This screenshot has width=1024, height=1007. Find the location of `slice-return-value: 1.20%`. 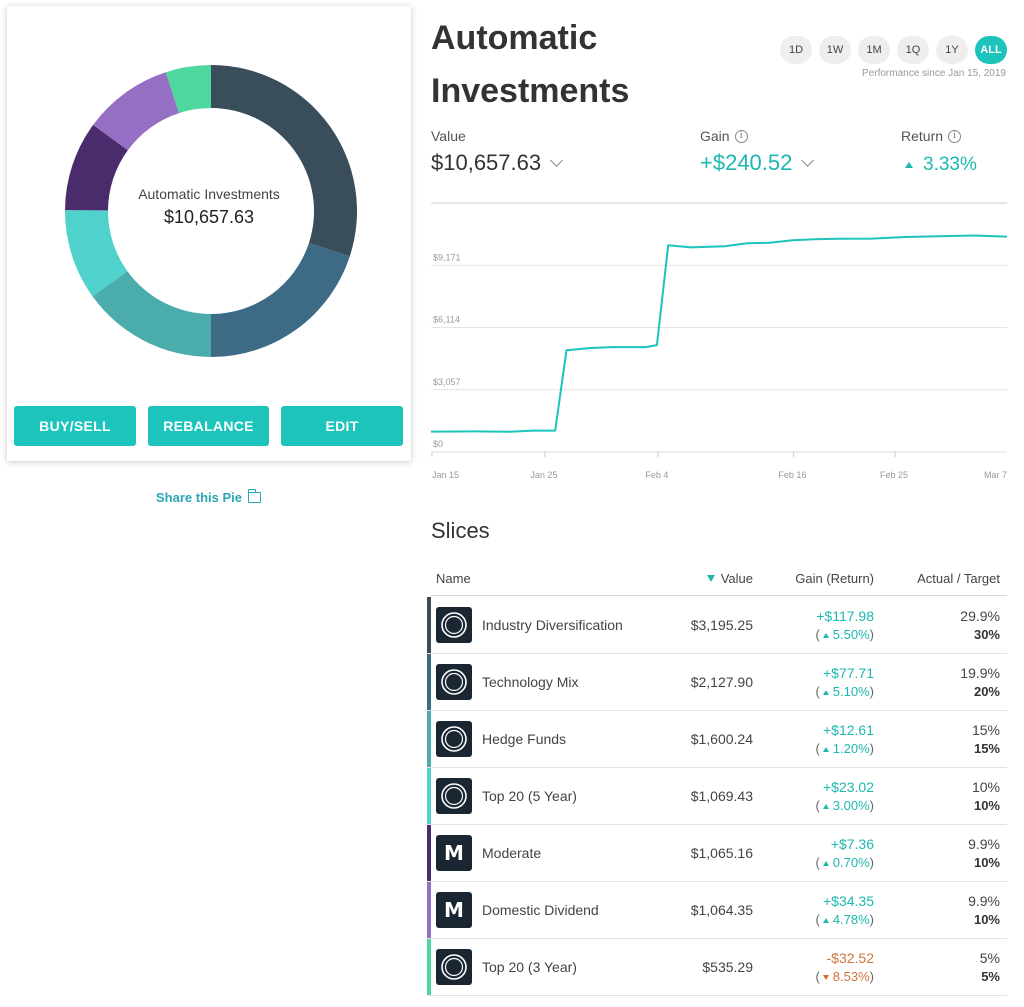

slice-return-value: 1.20% is located at coordinates (851, 748).